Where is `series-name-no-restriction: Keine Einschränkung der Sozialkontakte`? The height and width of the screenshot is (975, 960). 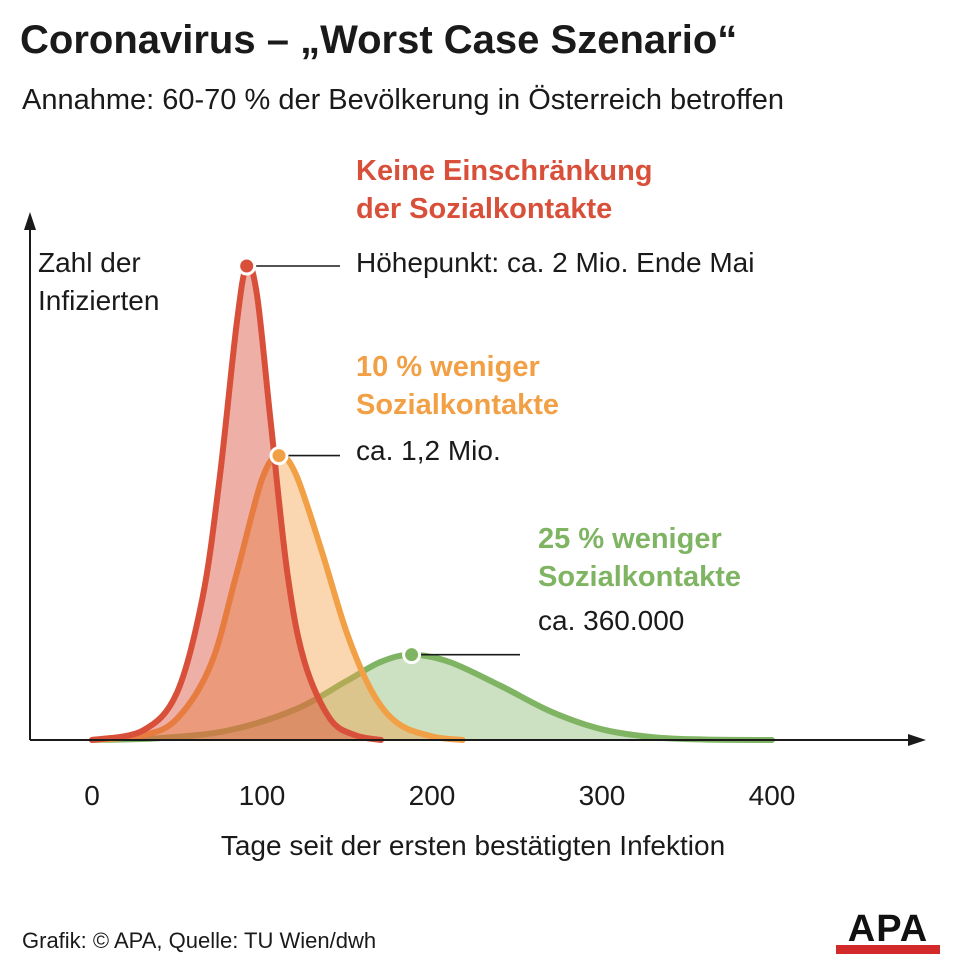 series-name-no-restriction: Keine Einschränkung der Sozialkontakte is located at coordinates (504, 190).